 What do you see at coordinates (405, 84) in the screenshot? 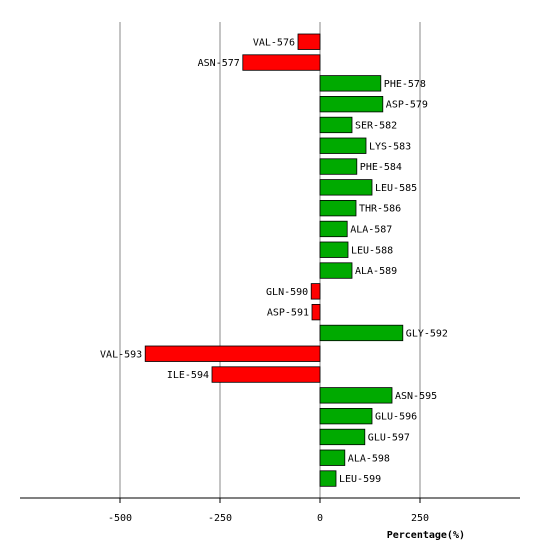
I see `bar-label: PHE-578` at bounding box center [405, 84].